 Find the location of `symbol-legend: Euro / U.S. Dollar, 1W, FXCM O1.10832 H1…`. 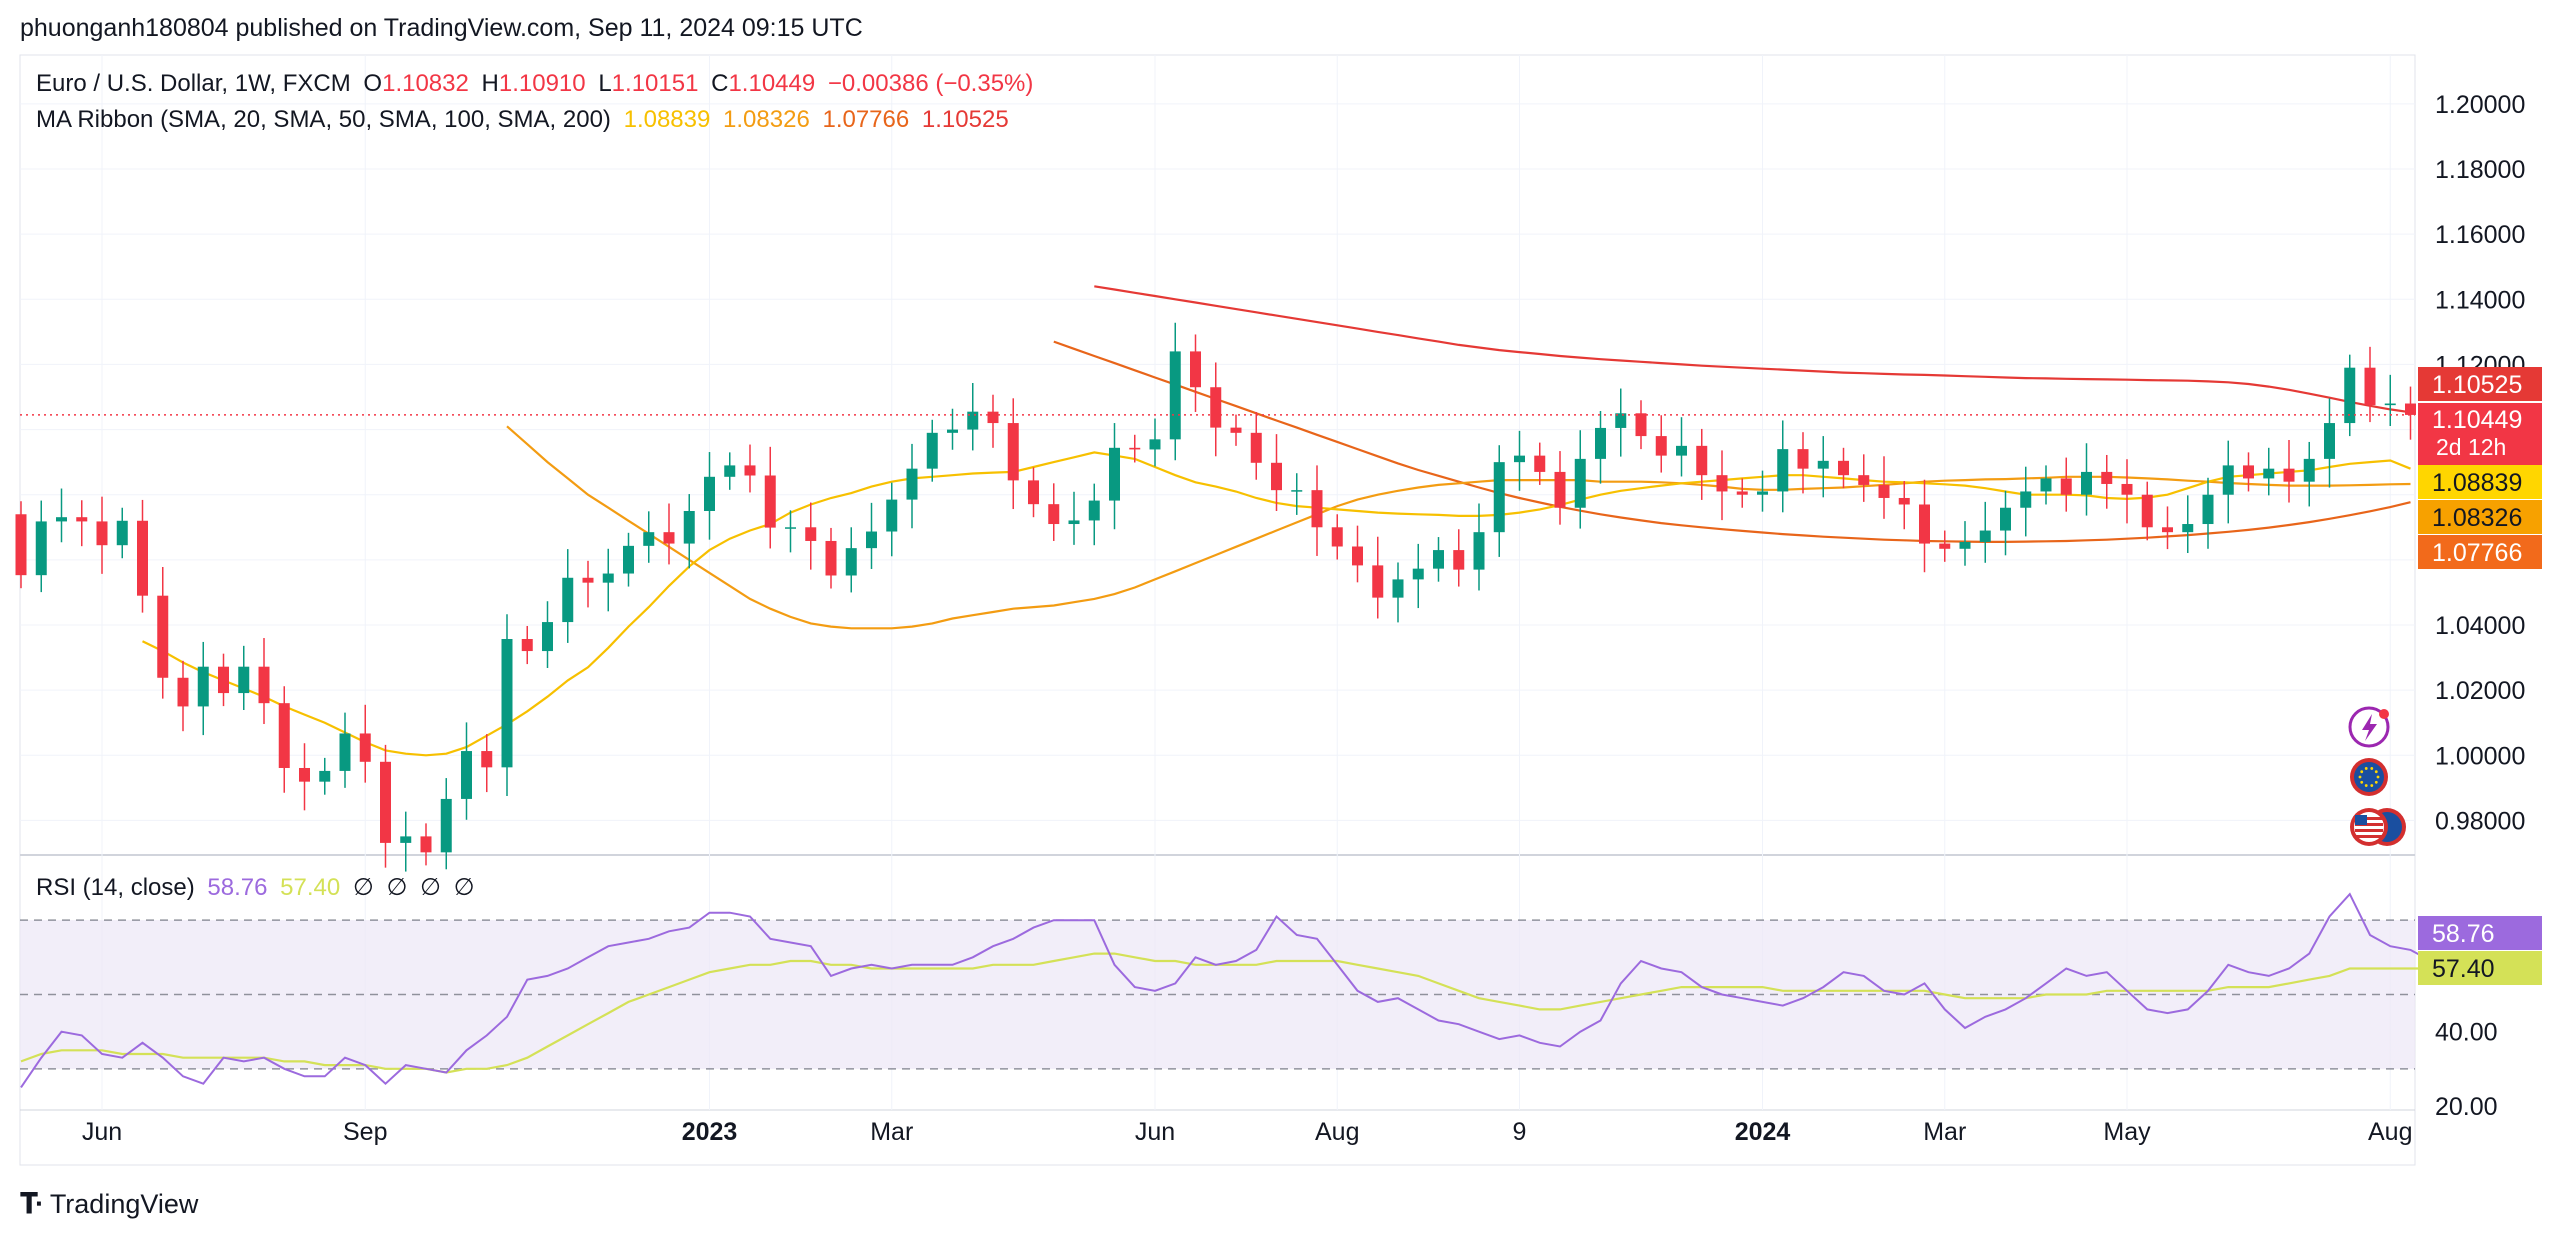

symbol-legend: Euro / U.S. Dollar, 1W, FXCM O1.10832 H1… is located at coordinates (537, 84).